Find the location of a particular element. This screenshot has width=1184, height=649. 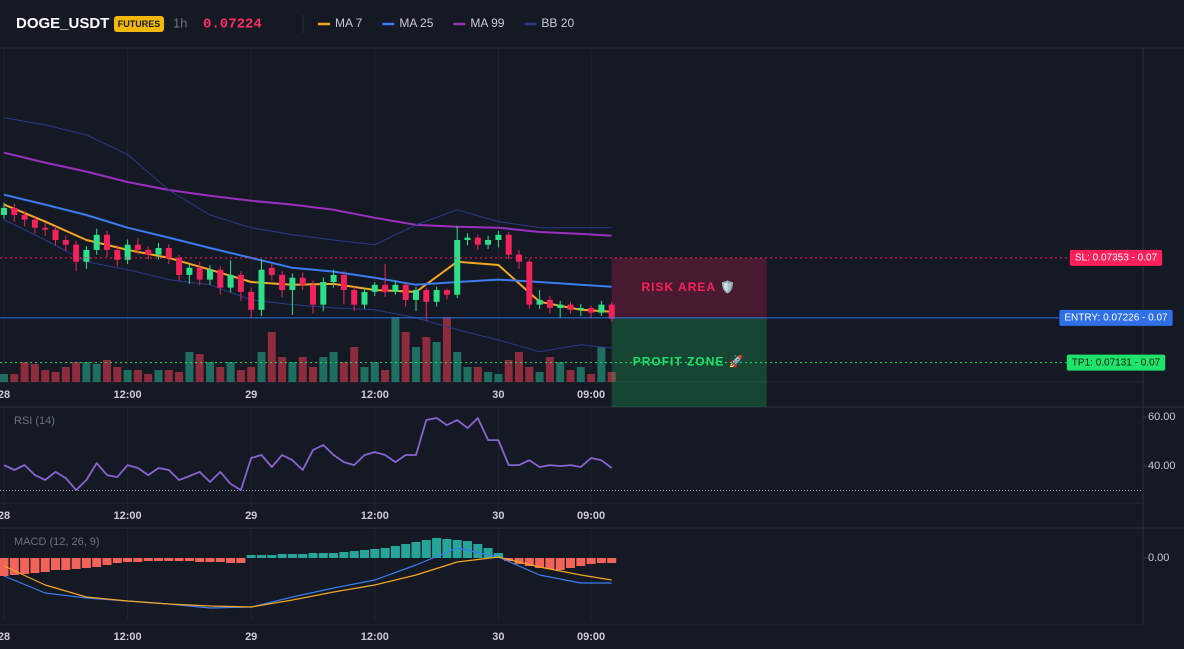

legend-label: MA 99 is located at coordinates (487, 23).